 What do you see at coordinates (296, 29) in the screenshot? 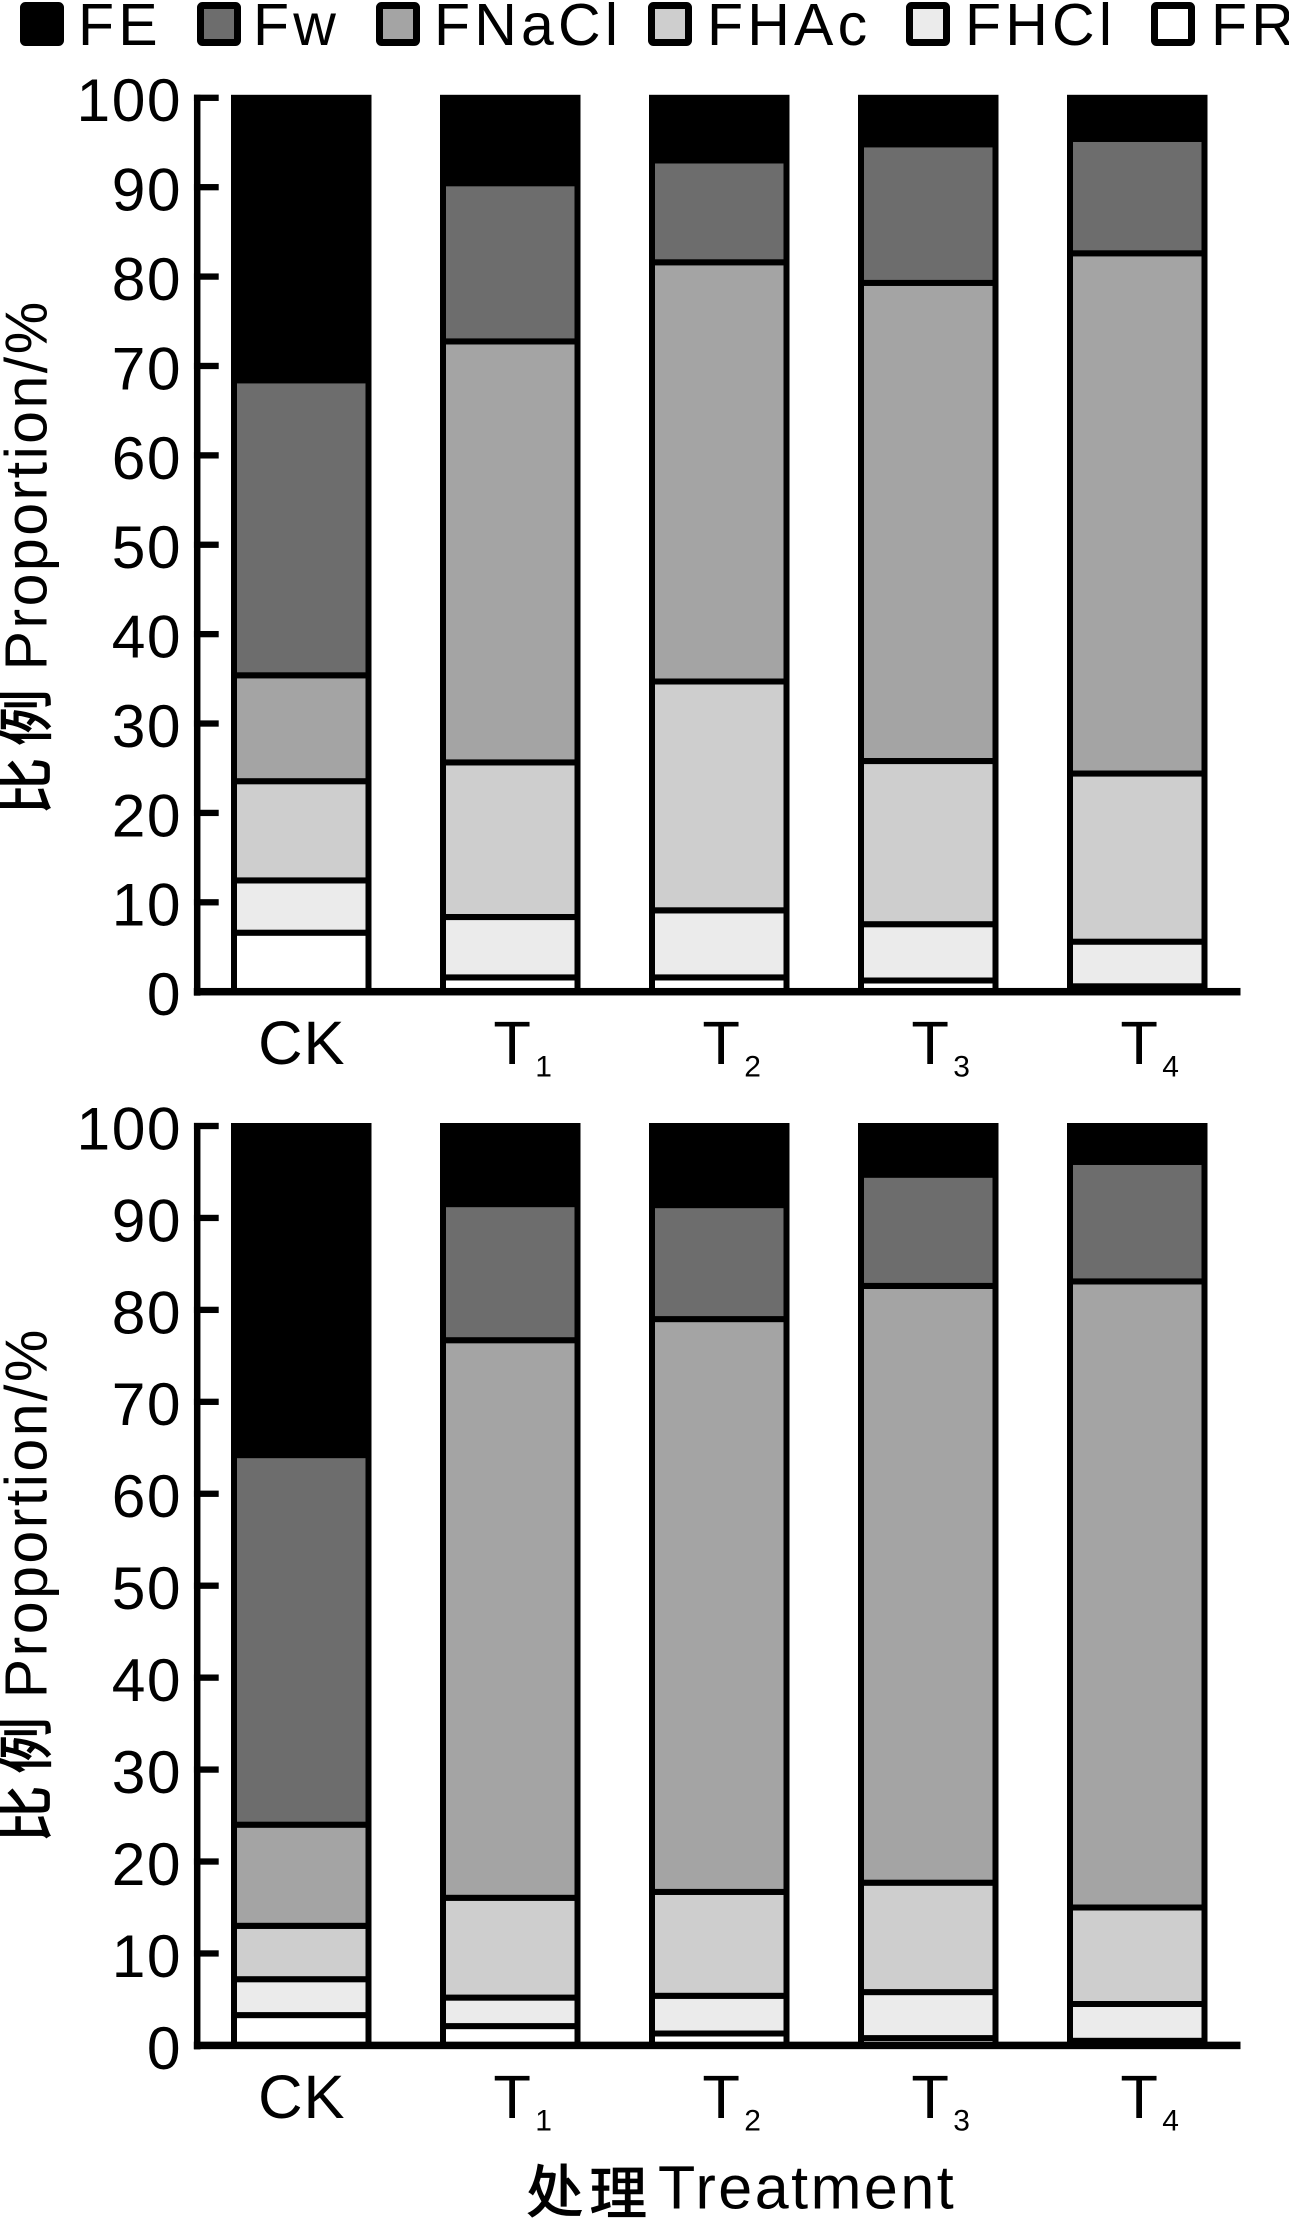
I see `svg-text: Fw` at bounding box center [296, 29].